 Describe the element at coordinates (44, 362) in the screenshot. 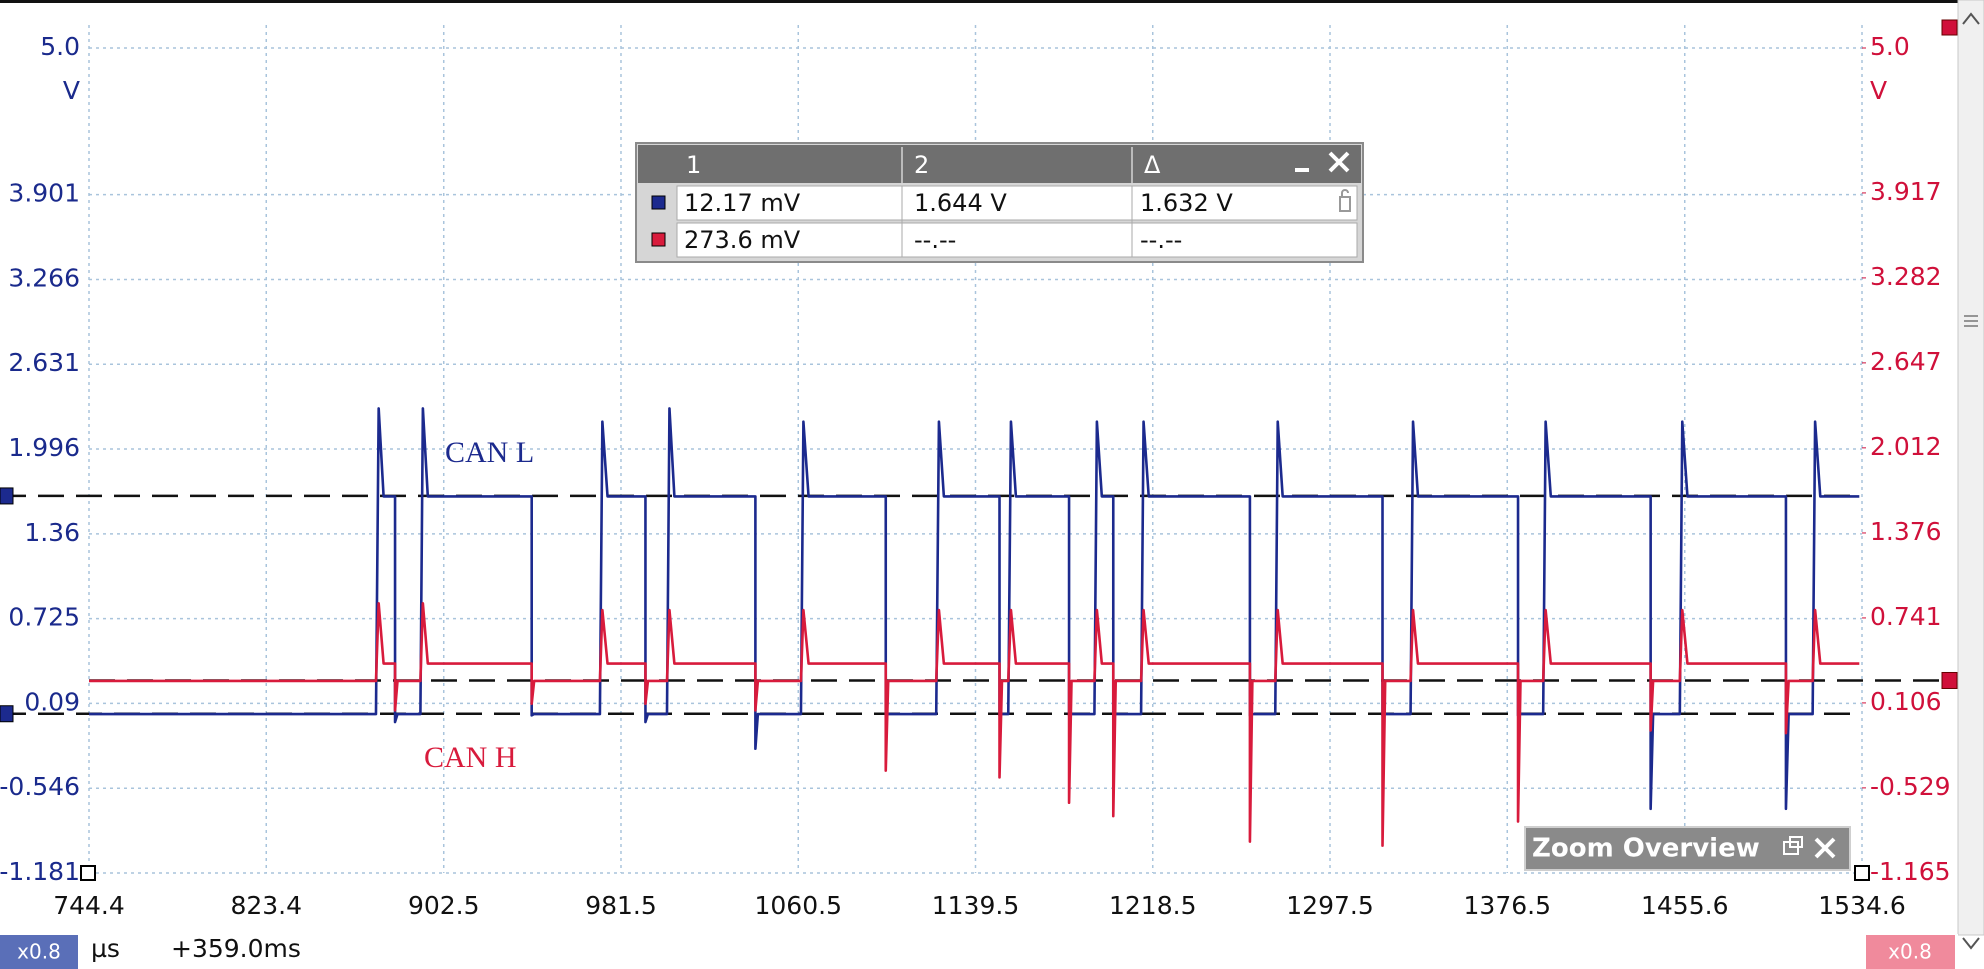

I see `y-tick-label: 2.631` at that location.